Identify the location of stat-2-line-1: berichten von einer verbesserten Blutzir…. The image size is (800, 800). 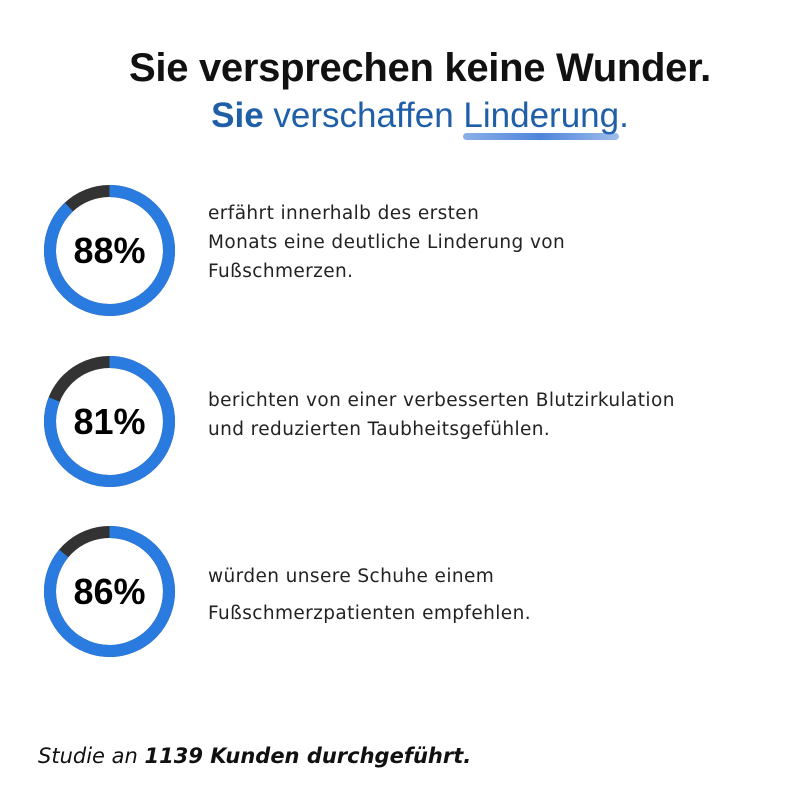
(441, 400).